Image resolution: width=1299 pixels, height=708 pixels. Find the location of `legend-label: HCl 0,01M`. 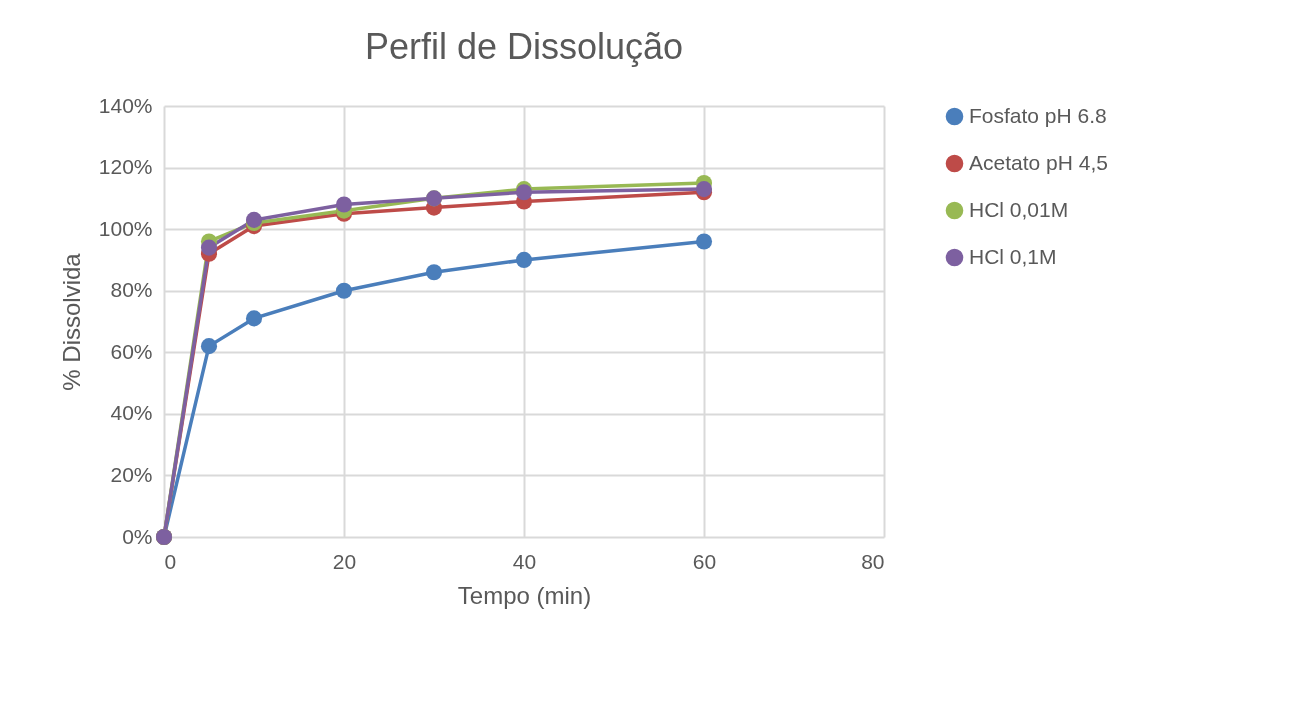

legend-label: HCl 0,01M is located at coordinates (1019, 209).